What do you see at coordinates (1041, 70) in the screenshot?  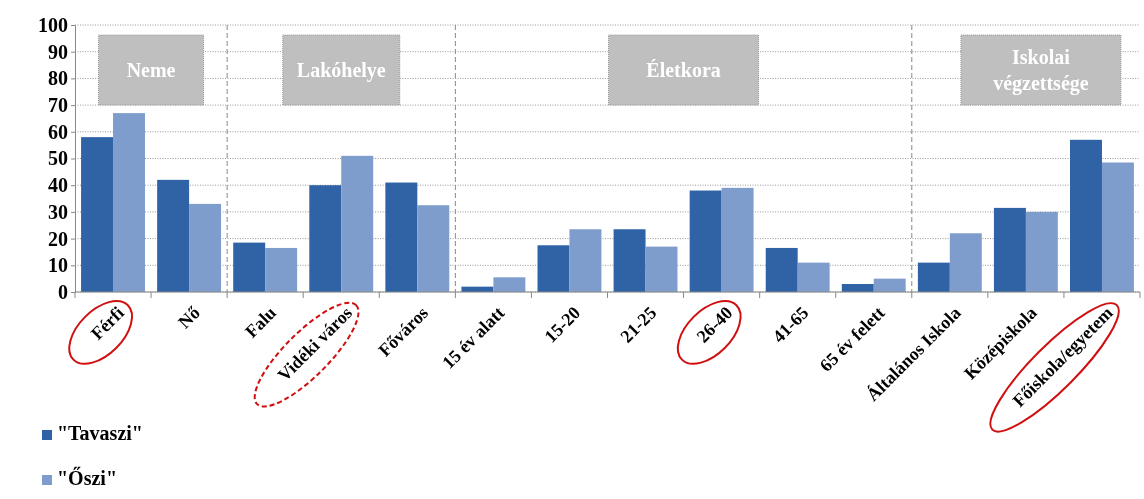 I see `annotation: Iskolai végzettsége` at bounding box center [1041, 70].